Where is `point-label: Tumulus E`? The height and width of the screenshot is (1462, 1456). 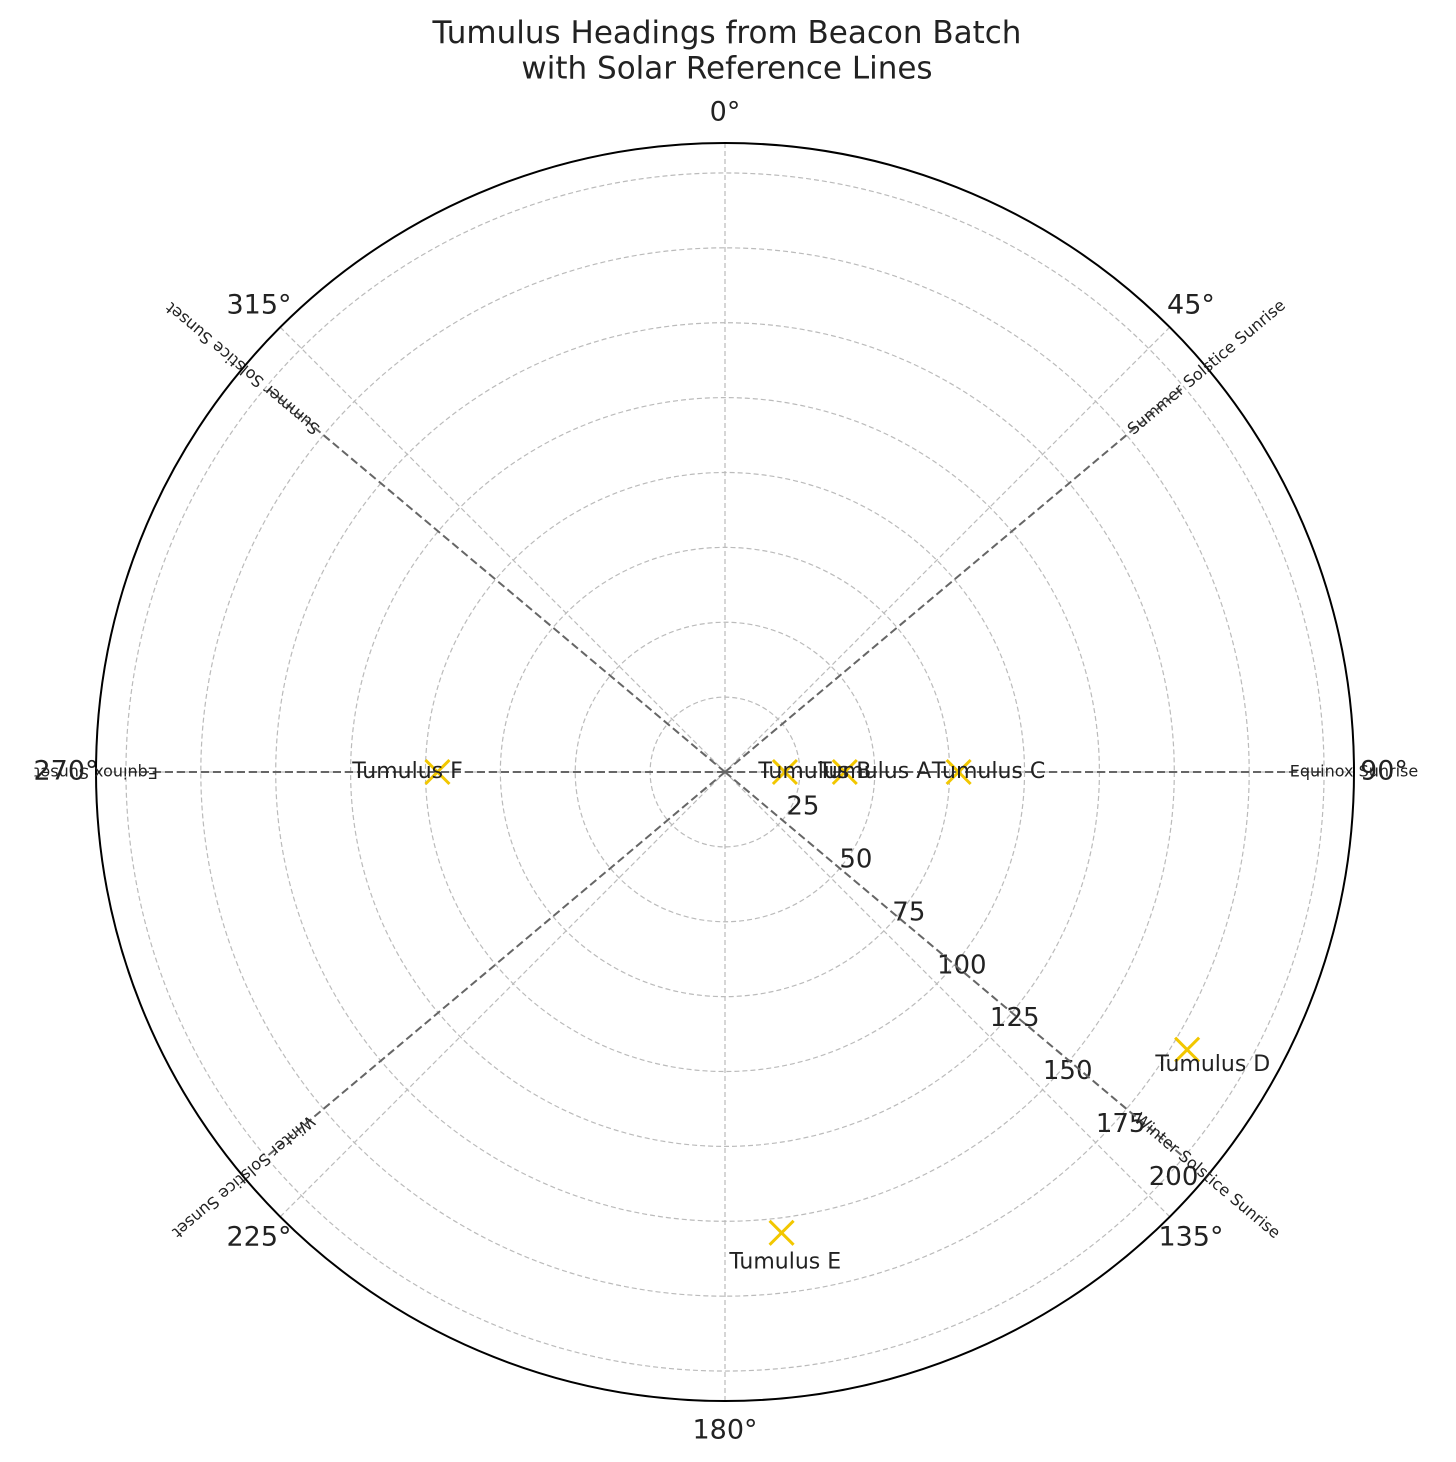
point-label: Tumulus E is located at coordinates (784, 1262).